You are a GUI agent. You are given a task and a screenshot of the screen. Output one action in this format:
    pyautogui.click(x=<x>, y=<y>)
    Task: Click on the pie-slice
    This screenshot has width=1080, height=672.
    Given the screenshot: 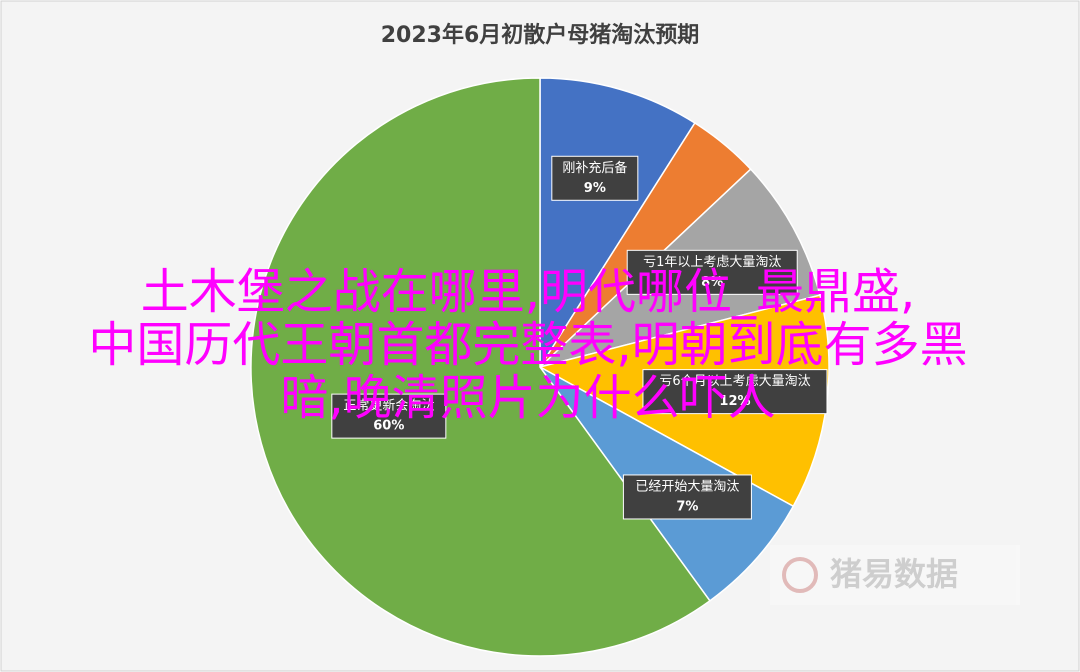 What is the action you would take?
    pyautogui.click(x=617, y=223)
    